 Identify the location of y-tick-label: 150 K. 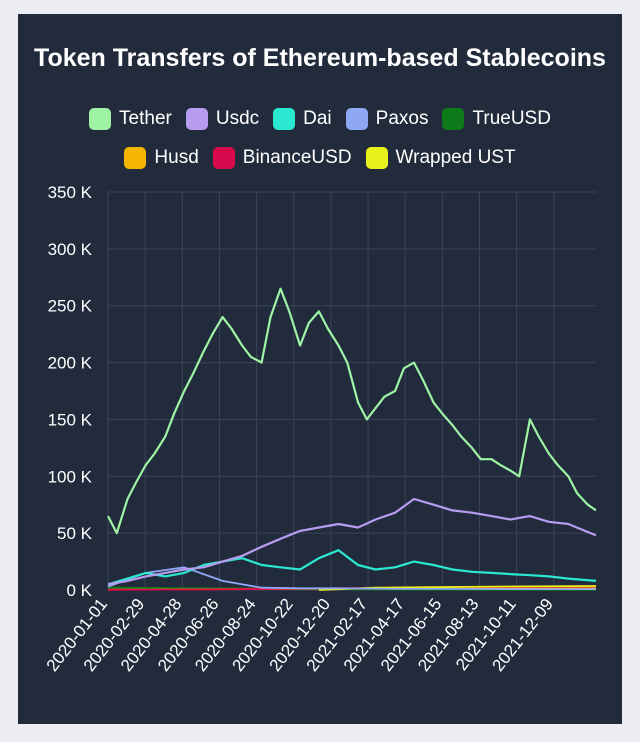
(70, 419).